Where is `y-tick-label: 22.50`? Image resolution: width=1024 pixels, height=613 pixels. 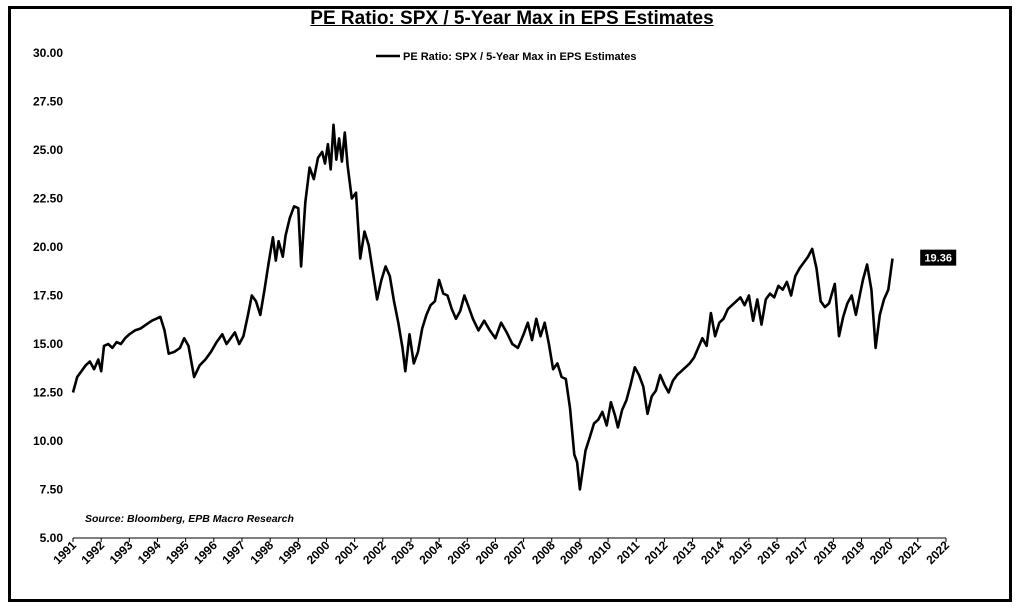 y-tick-label: 22.50 is located at coordinates (48, 199).